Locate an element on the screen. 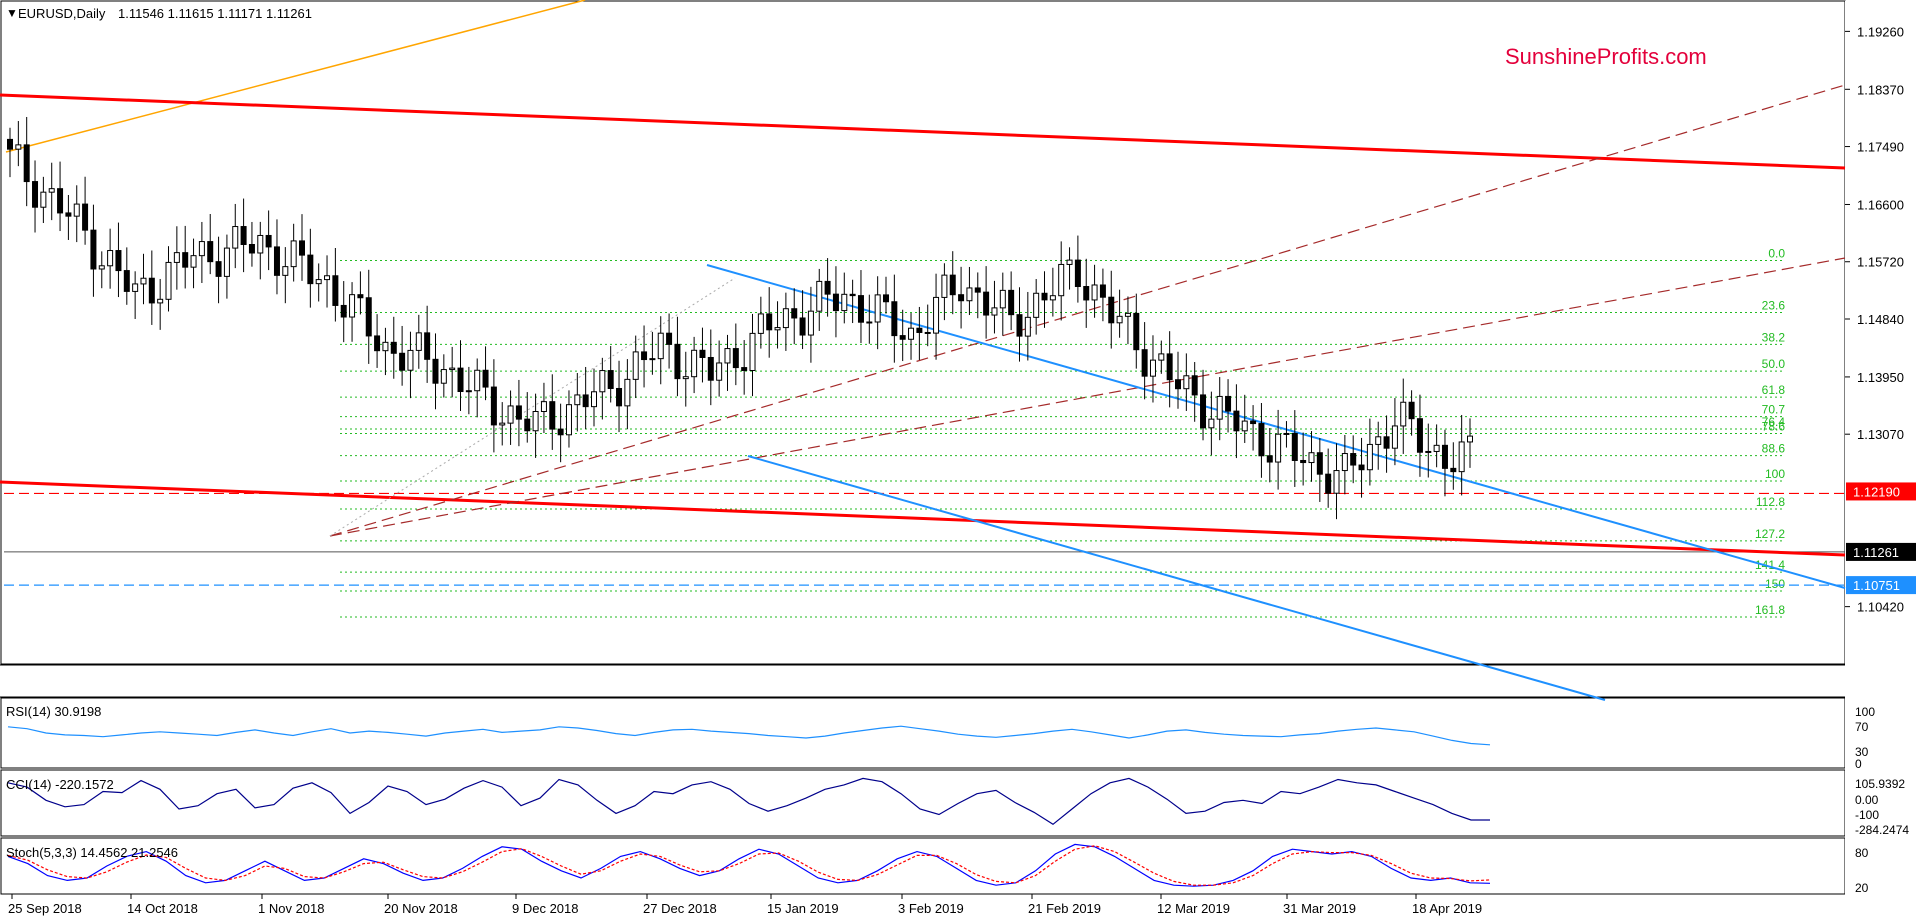 The height and width of the screenshot is (920, 1916). x-tick-label: 14 Oct 2018 is located at coordinates (162, 908).